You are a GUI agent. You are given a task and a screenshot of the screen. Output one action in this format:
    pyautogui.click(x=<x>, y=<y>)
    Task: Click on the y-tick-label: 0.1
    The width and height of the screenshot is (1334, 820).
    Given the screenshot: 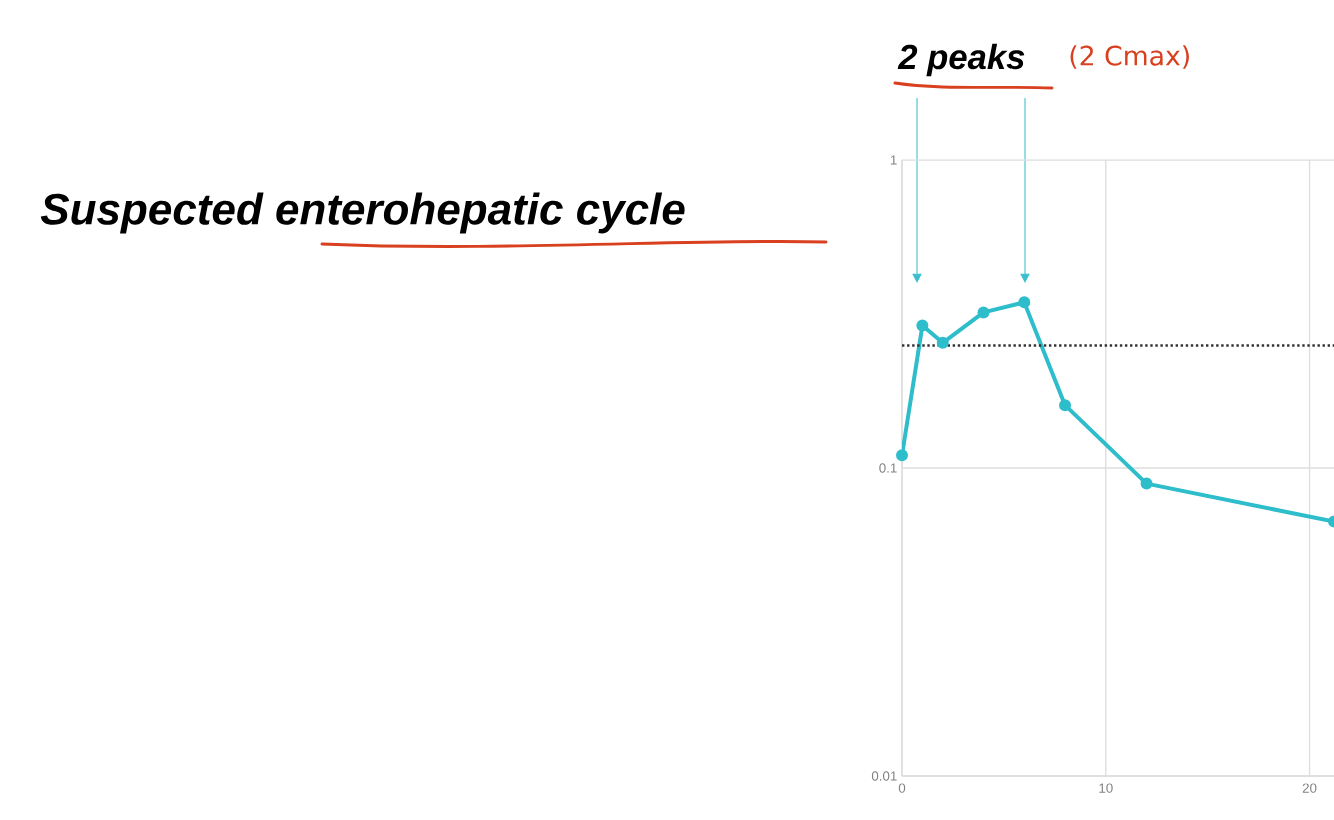 What is the action you would take?
    pyautogui.click(x=888, y=468)
    